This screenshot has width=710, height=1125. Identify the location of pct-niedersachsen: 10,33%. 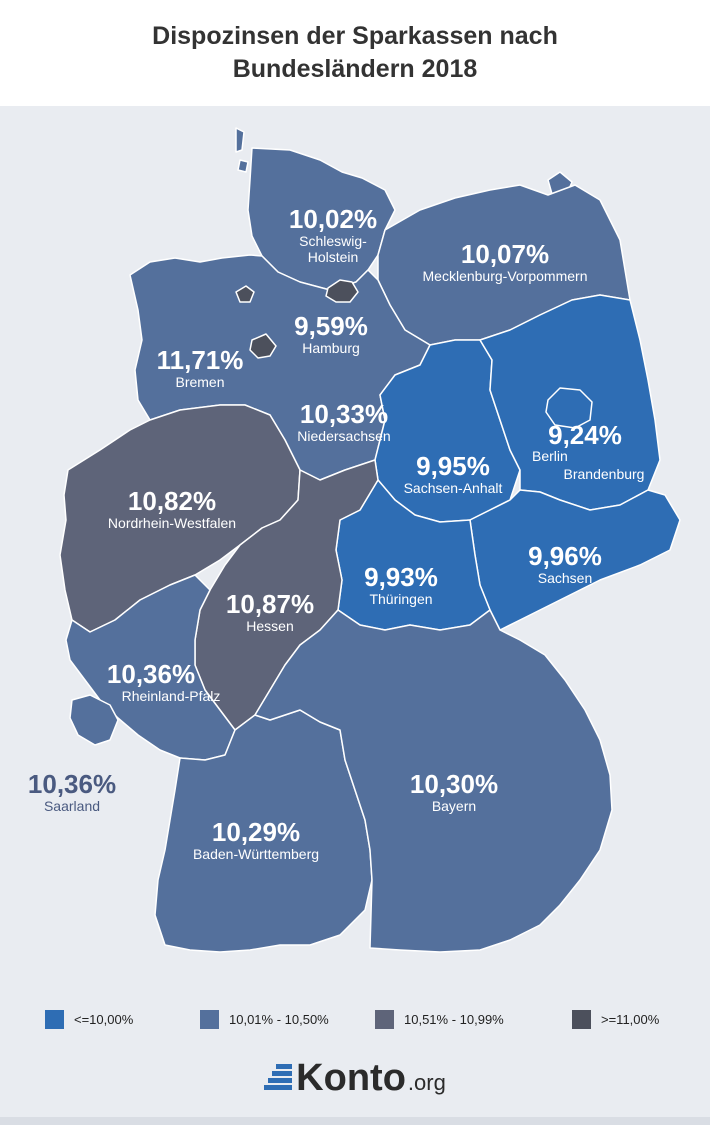
(344, 414).